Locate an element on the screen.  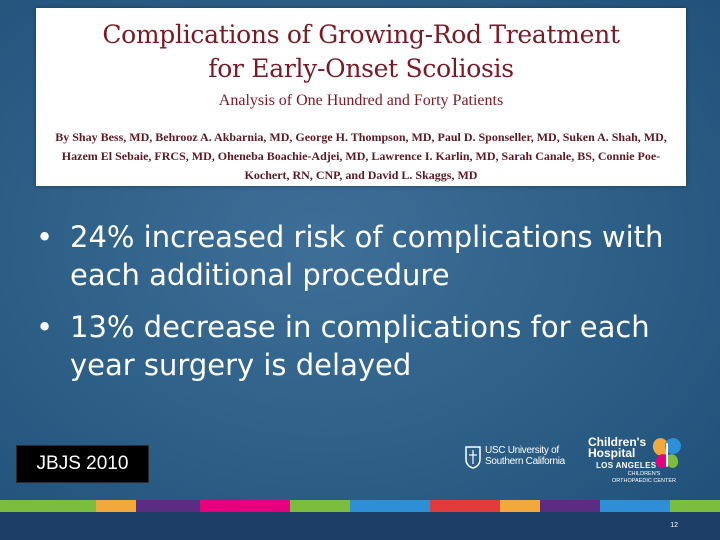
butterfly-icon is located at coordinates (666, 453).